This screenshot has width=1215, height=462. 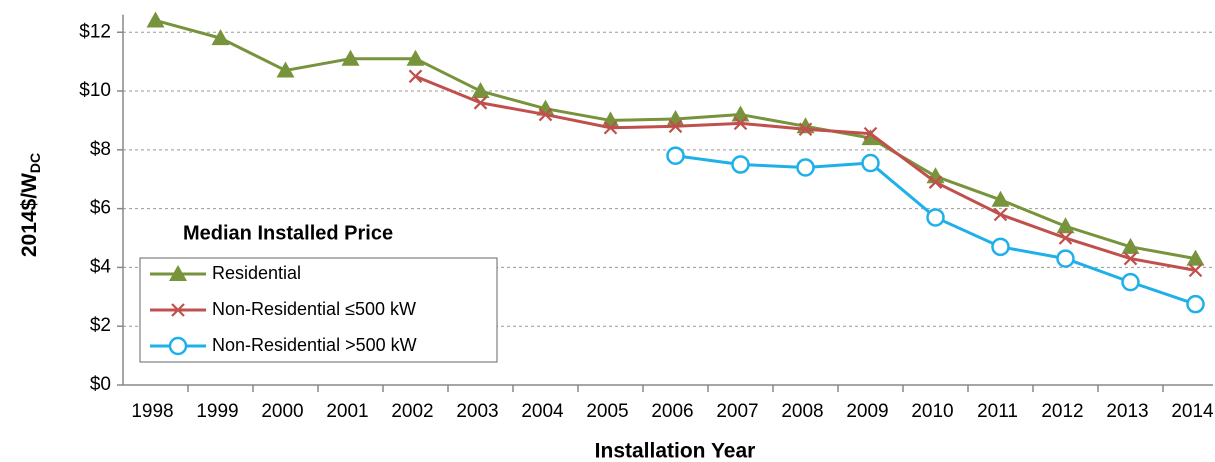 I want to click on x-tick-label: 2005, so click(x=607, y=411).